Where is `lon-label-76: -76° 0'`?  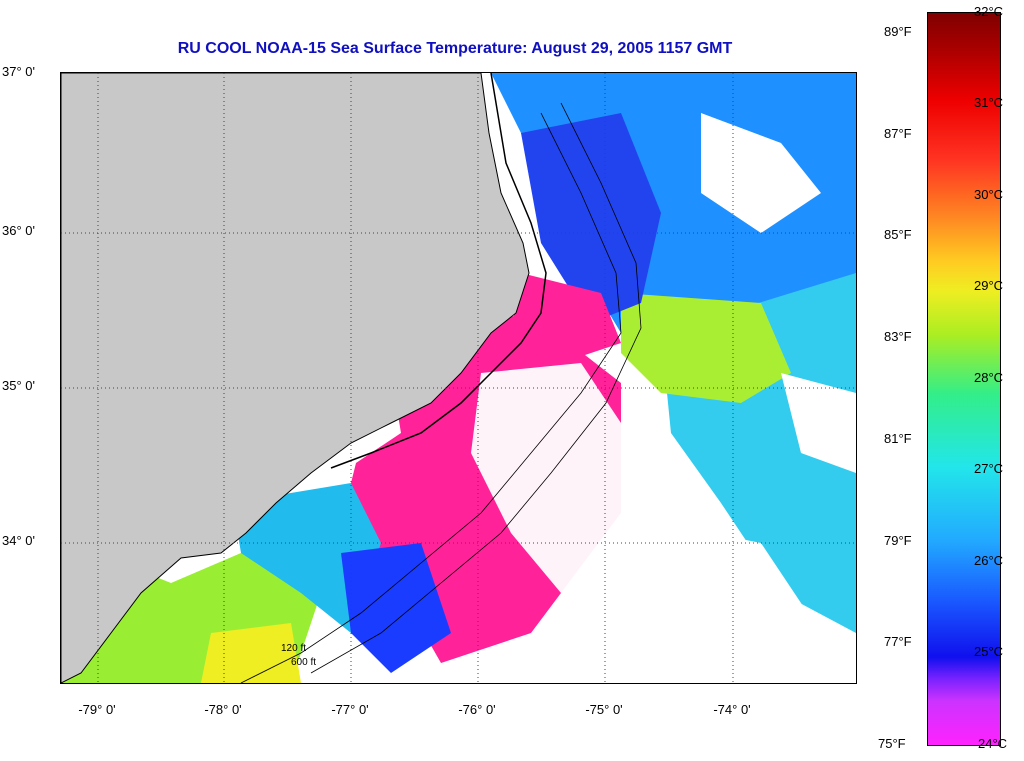
lon-label-76: -76° 0' is located at coordinates (477, 709).